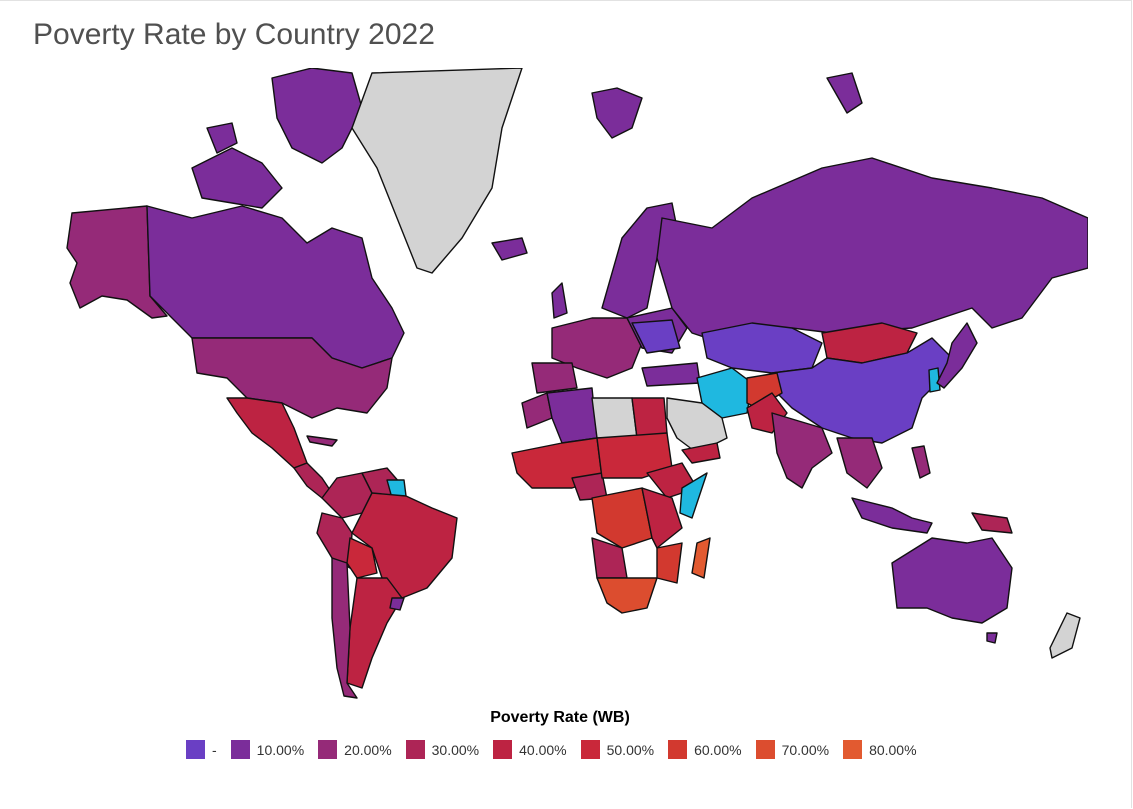 The height and width of the screenshot is (809, 1133). What do you see at coordinates (662, 518) in the screenshot?
I see `country-east-africa` at bounding box center [662, 518].